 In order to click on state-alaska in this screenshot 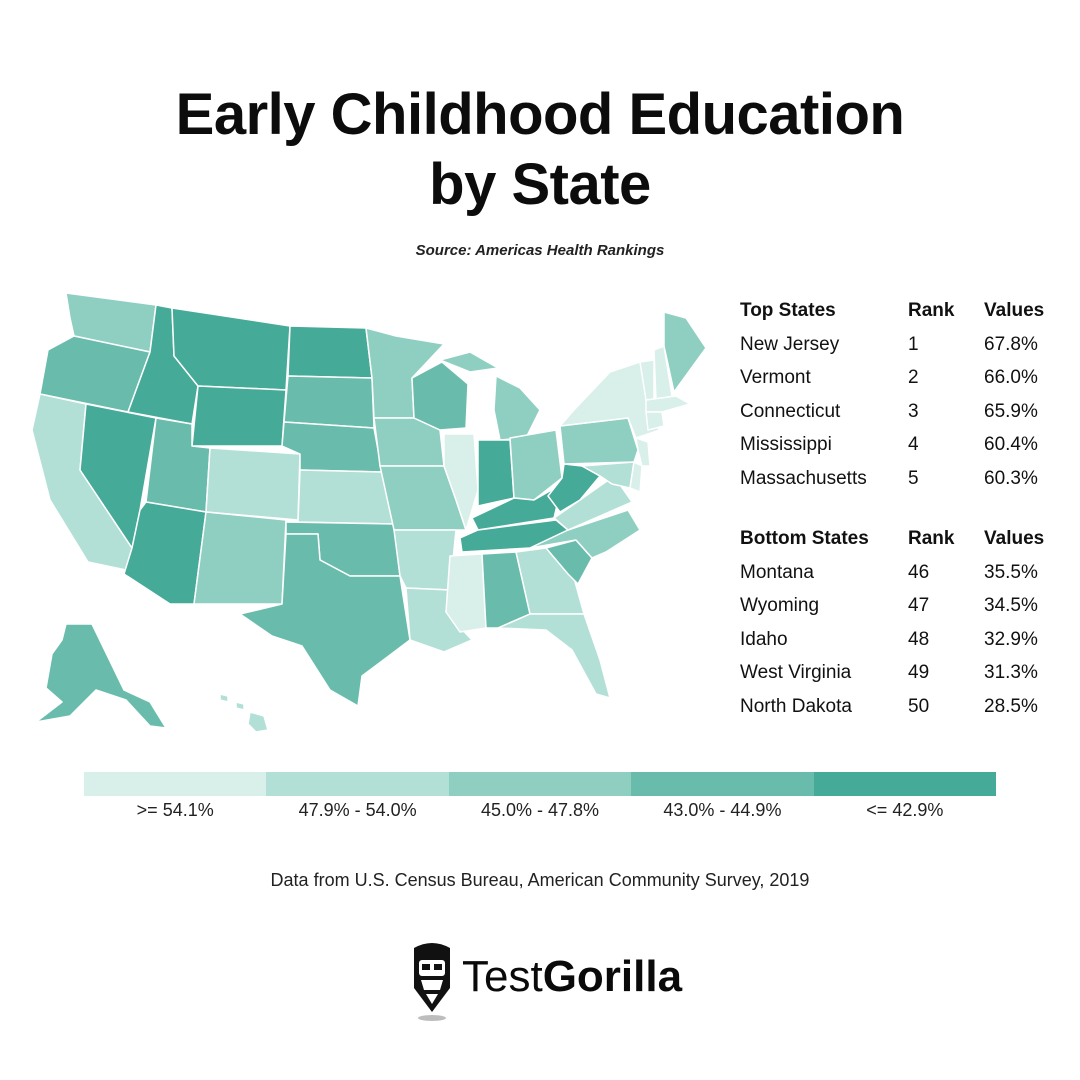, I will do `click(101, 676)`.